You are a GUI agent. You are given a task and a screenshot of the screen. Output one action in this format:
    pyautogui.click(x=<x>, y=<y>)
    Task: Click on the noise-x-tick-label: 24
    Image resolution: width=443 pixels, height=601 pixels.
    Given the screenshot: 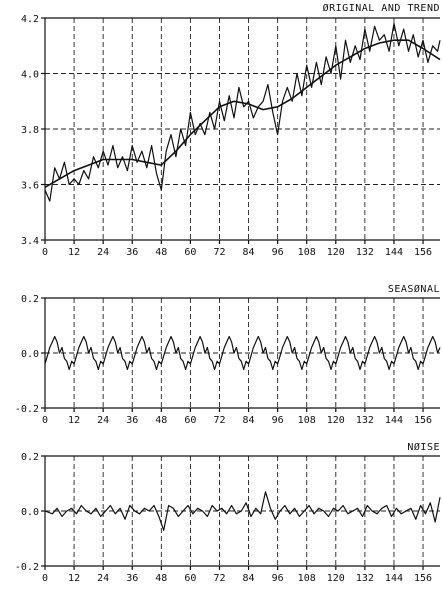 What is the action you would take?
    pyautogui.click(x=103, y=578)
    